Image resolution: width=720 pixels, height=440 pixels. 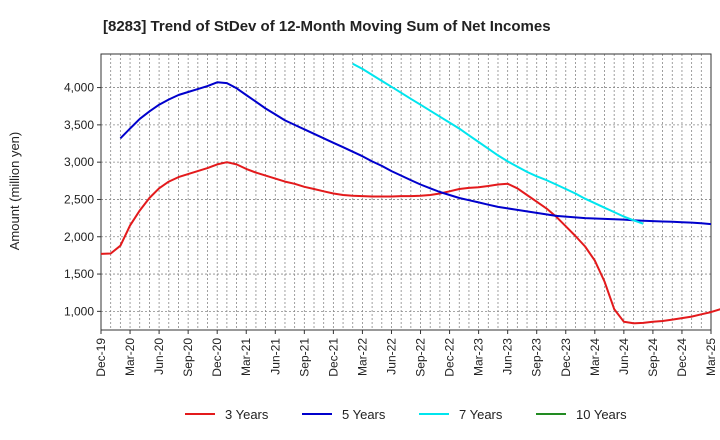 What do you see at coordinates (595, 357) in the screenshot?
I see `x-tick-label: Mar-24` at bounding box center [595, 357].